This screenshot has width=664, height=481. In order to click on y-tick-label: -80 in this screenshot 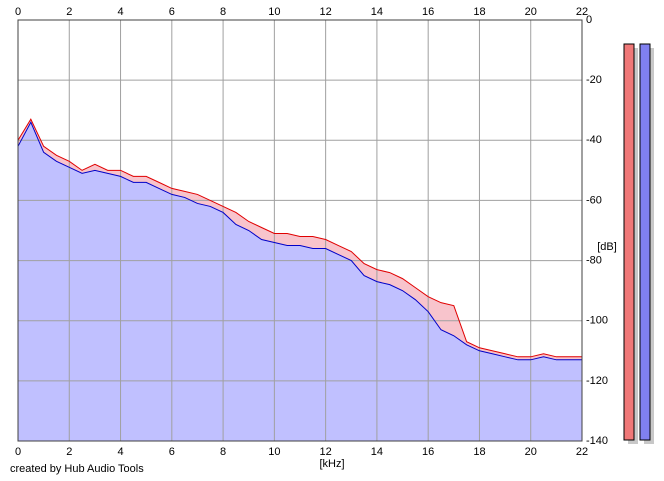, I will do `click(594, 260)`.